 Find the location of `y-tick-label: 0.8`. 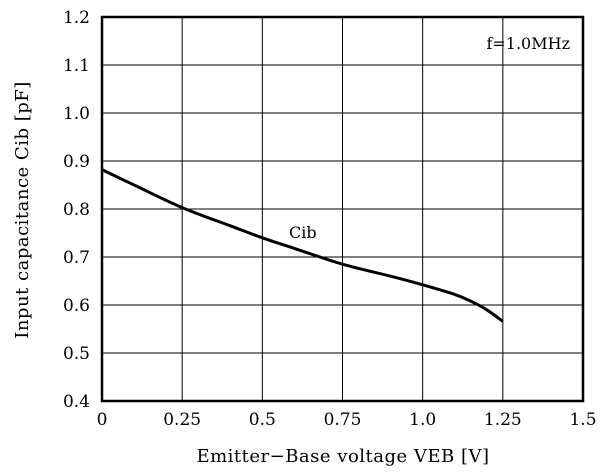

y-tick-label: 0.8 is located at coordinates (76, 210).